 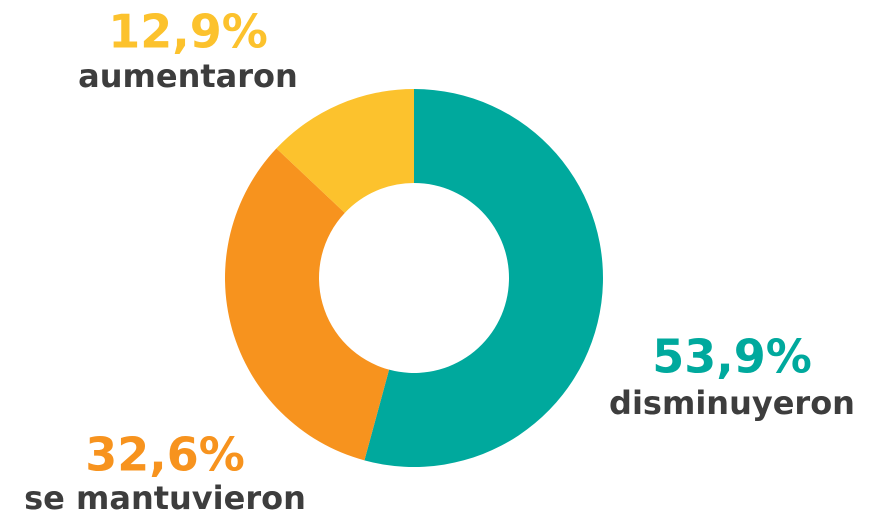 What do you see at coordinates (165, 455) in the screenshot?
I see `value-label: 32,6%` at bounding box center [165, 455].